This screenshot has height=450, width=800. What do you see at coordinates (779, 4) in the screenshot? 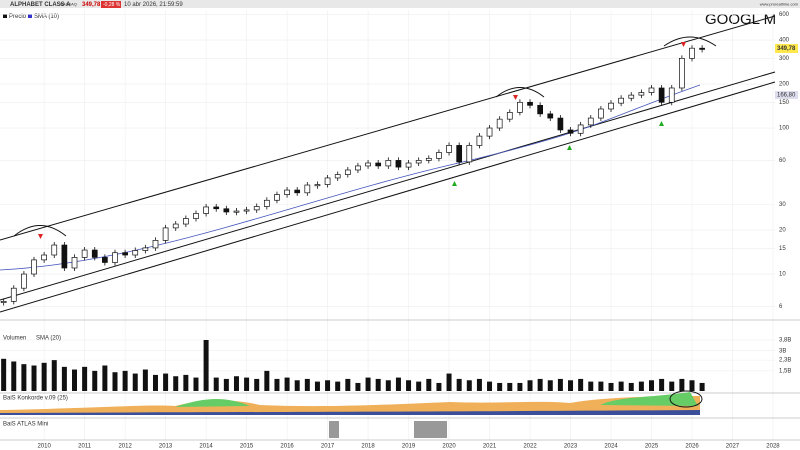
I see `site: www.prorealtime.com` at bounding box center [779, 4].